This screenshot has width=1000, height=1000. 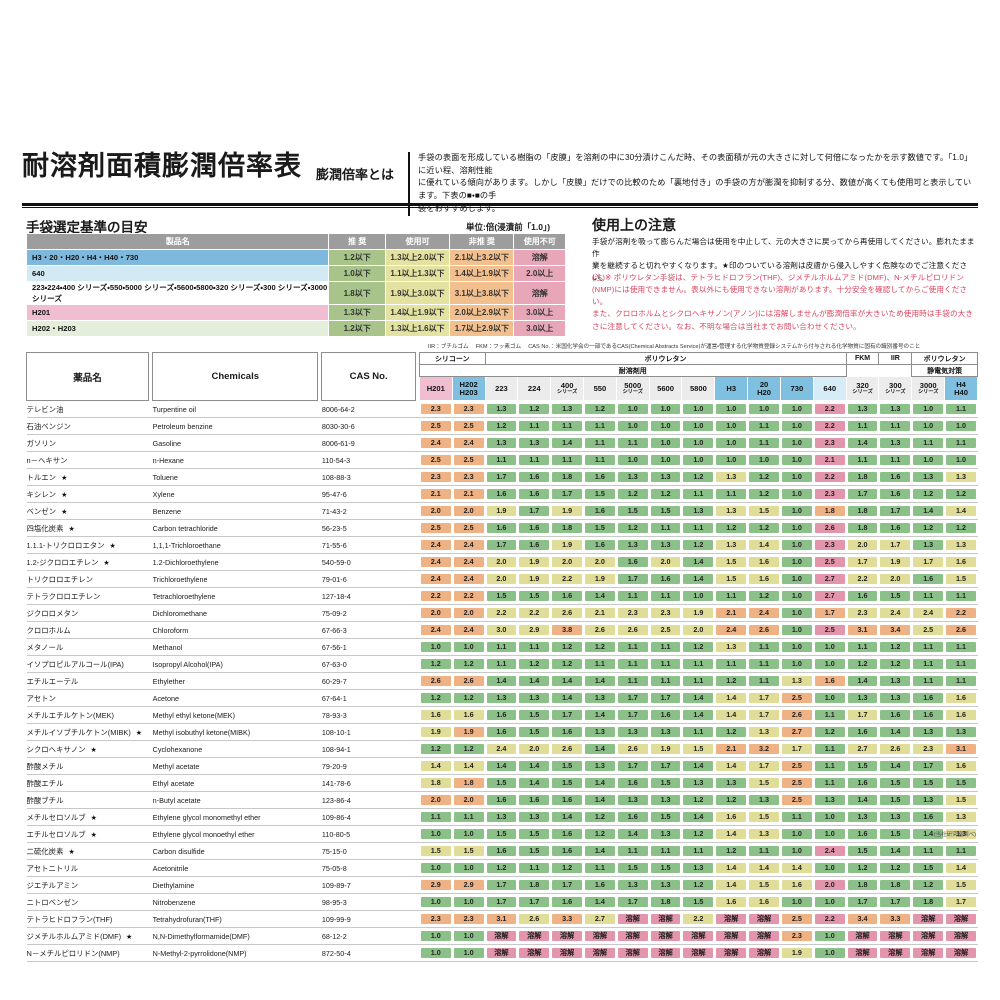 What do you see at coordinates (961, 388) in the screenshot?
I see `product-column-header: H4 H40` at bounding box center [961, 388].